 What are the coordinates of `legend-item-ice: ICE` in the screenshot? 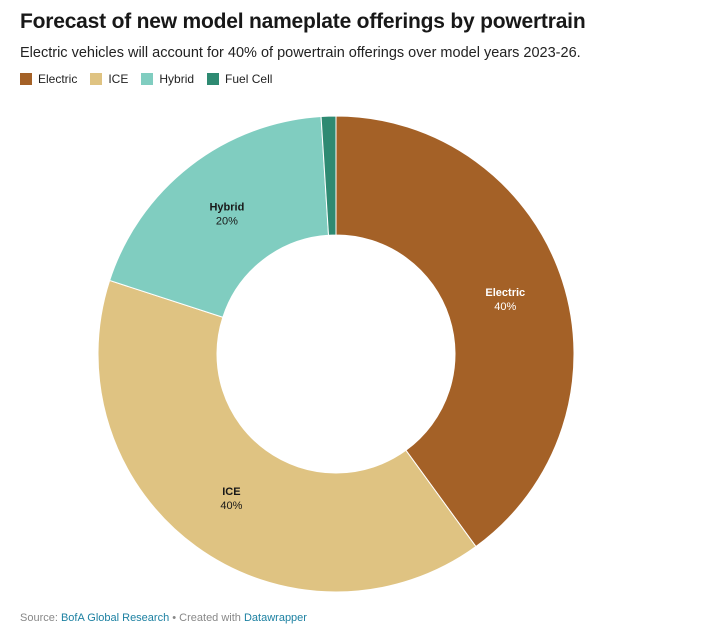 It's located at (109, 79).